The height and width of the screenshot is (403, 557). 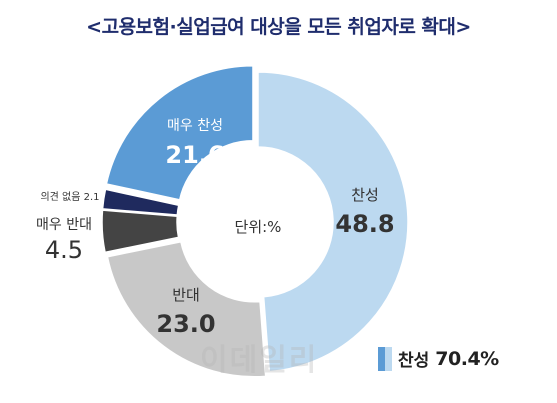 I want to click on legend-swatch, so click(x=385, y=358).